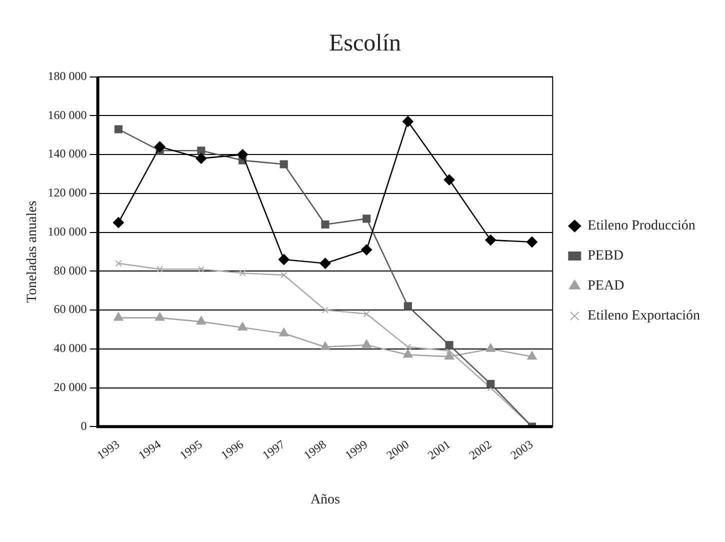  What do you see at coordinates (606, 256) in the screenshot?
I see `legend-label: PEBD` at bounding box center [606, 256].